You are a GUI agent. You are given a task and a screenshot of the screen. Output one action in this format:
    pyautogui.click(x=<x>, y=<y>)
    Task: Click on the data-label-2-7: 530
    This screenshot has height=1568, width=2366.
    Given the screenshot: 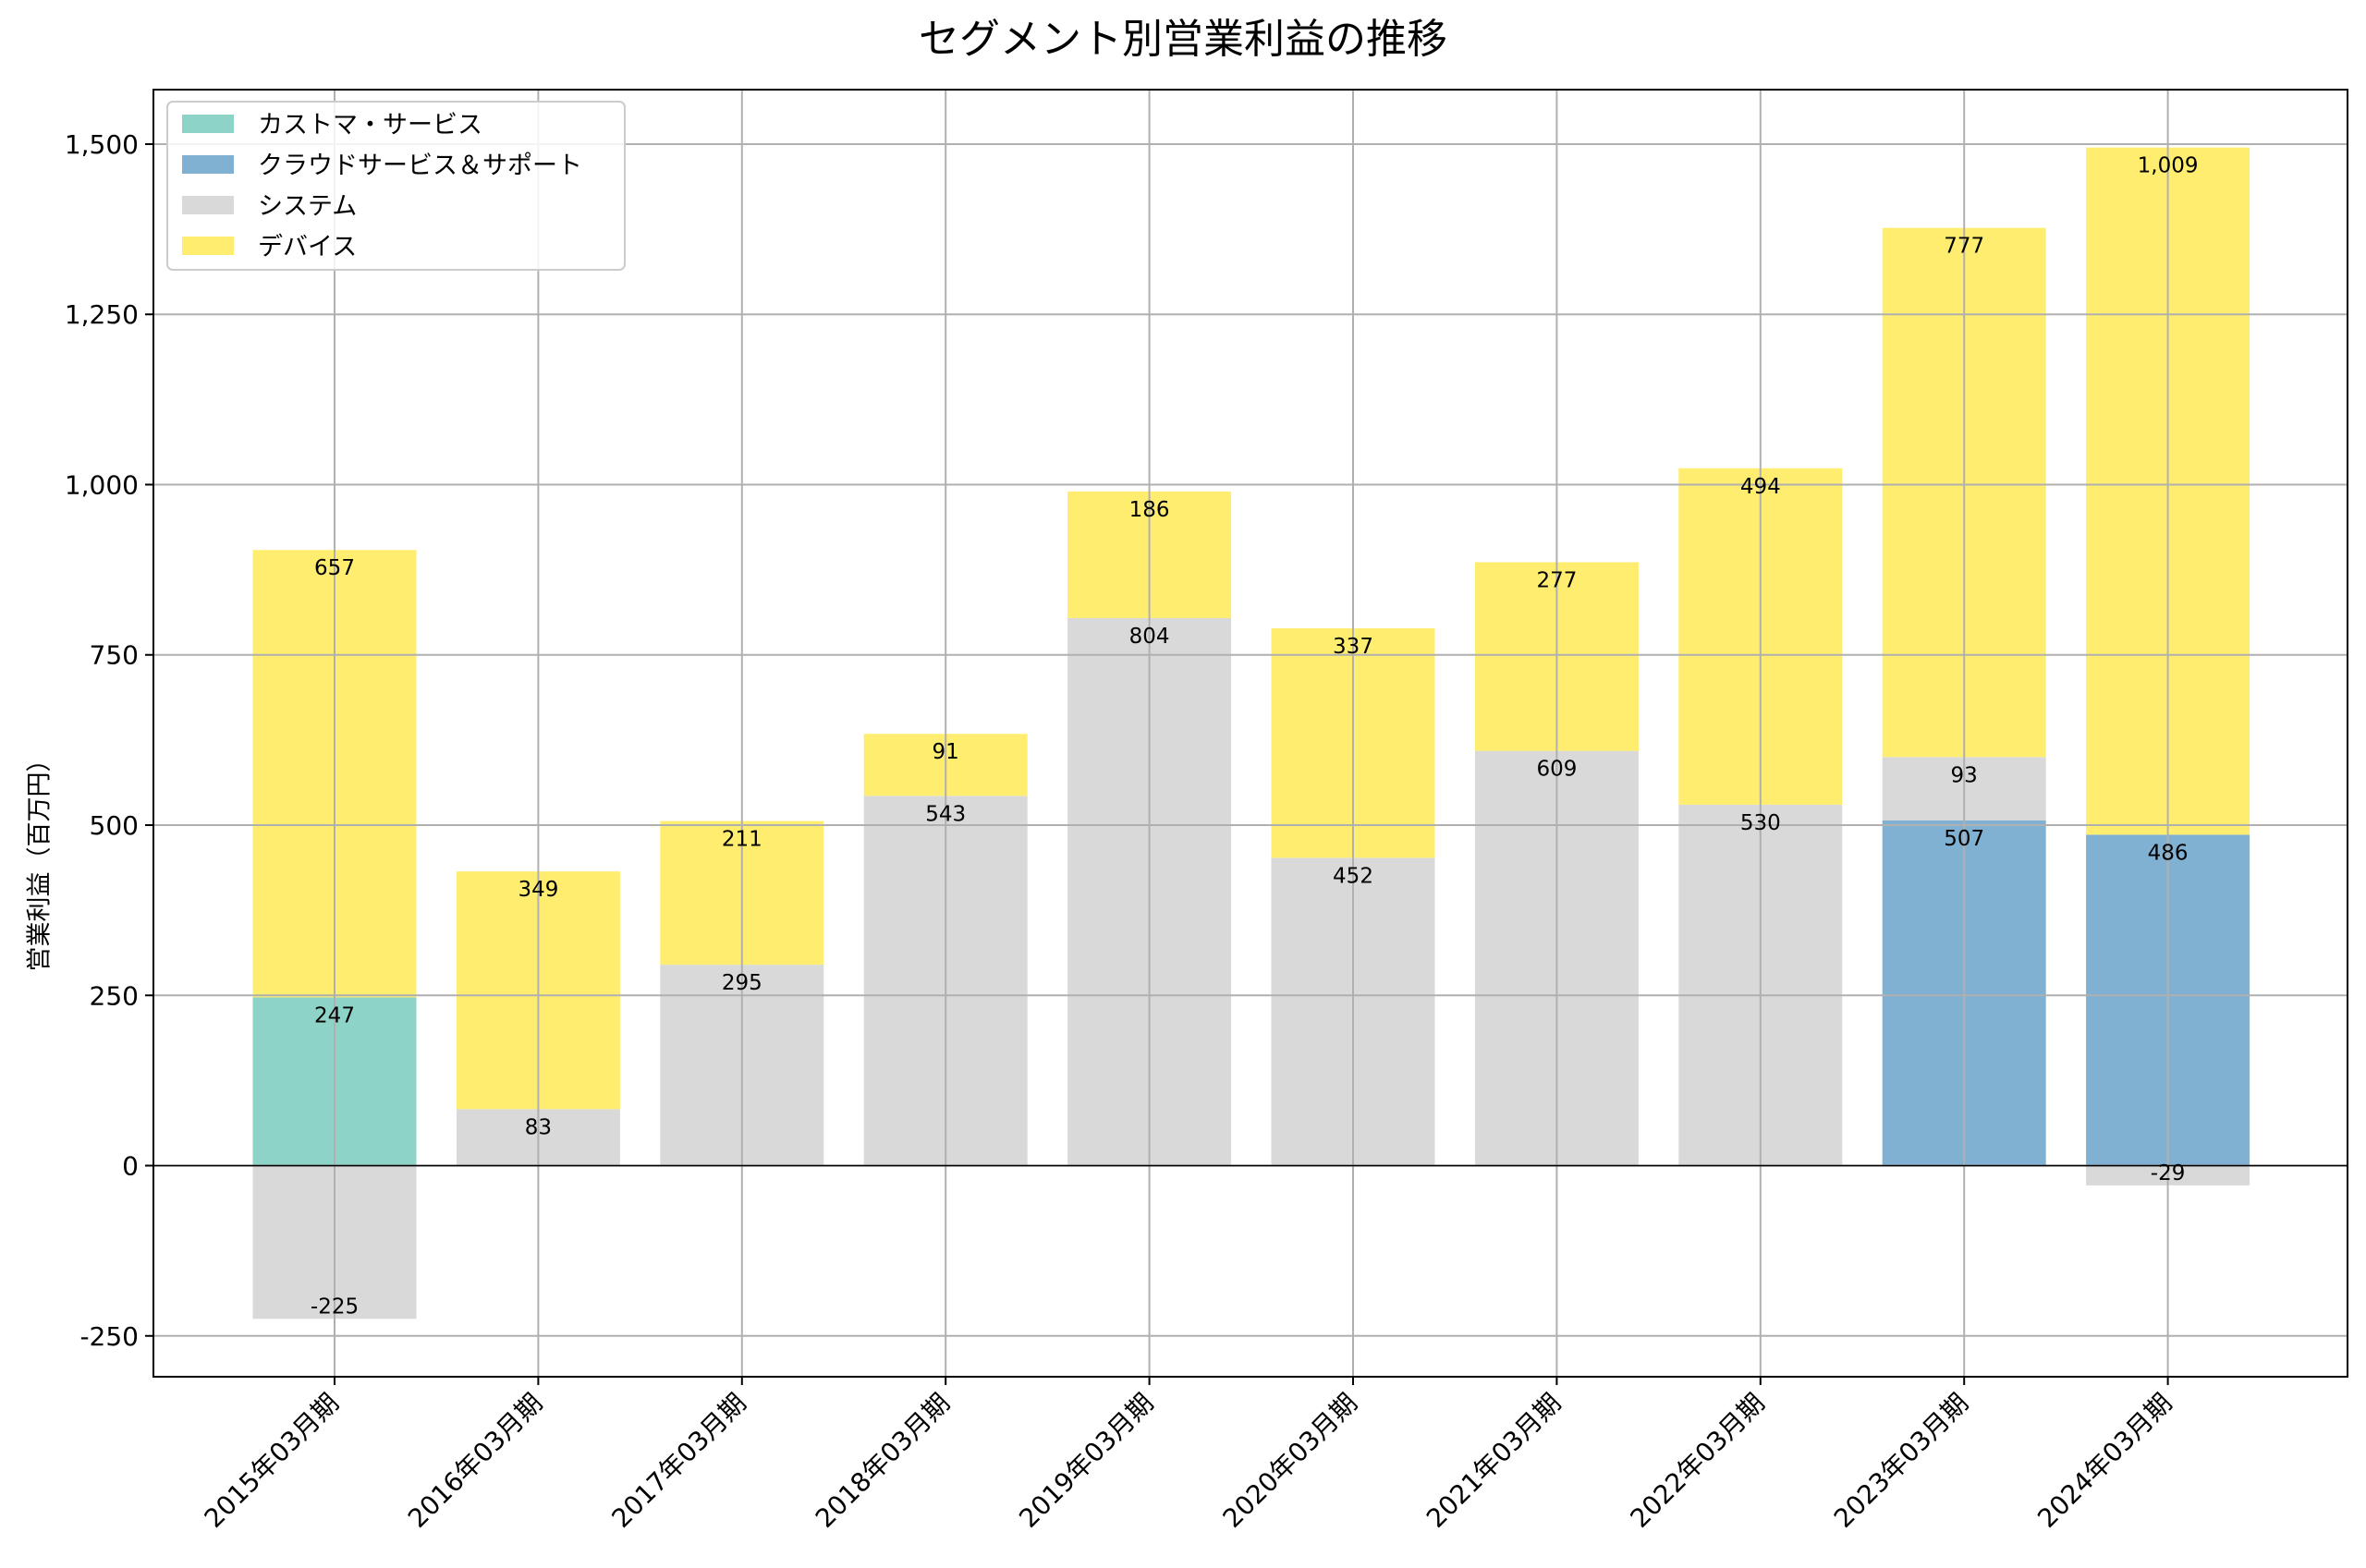 What is the action you would take?
    pyautogui.click(x=1761, y=823)
    